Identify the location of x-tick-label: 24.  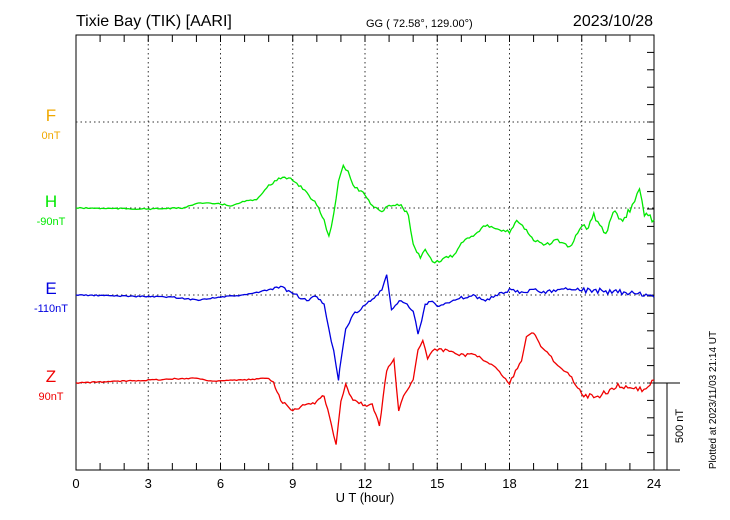
(654, 483).